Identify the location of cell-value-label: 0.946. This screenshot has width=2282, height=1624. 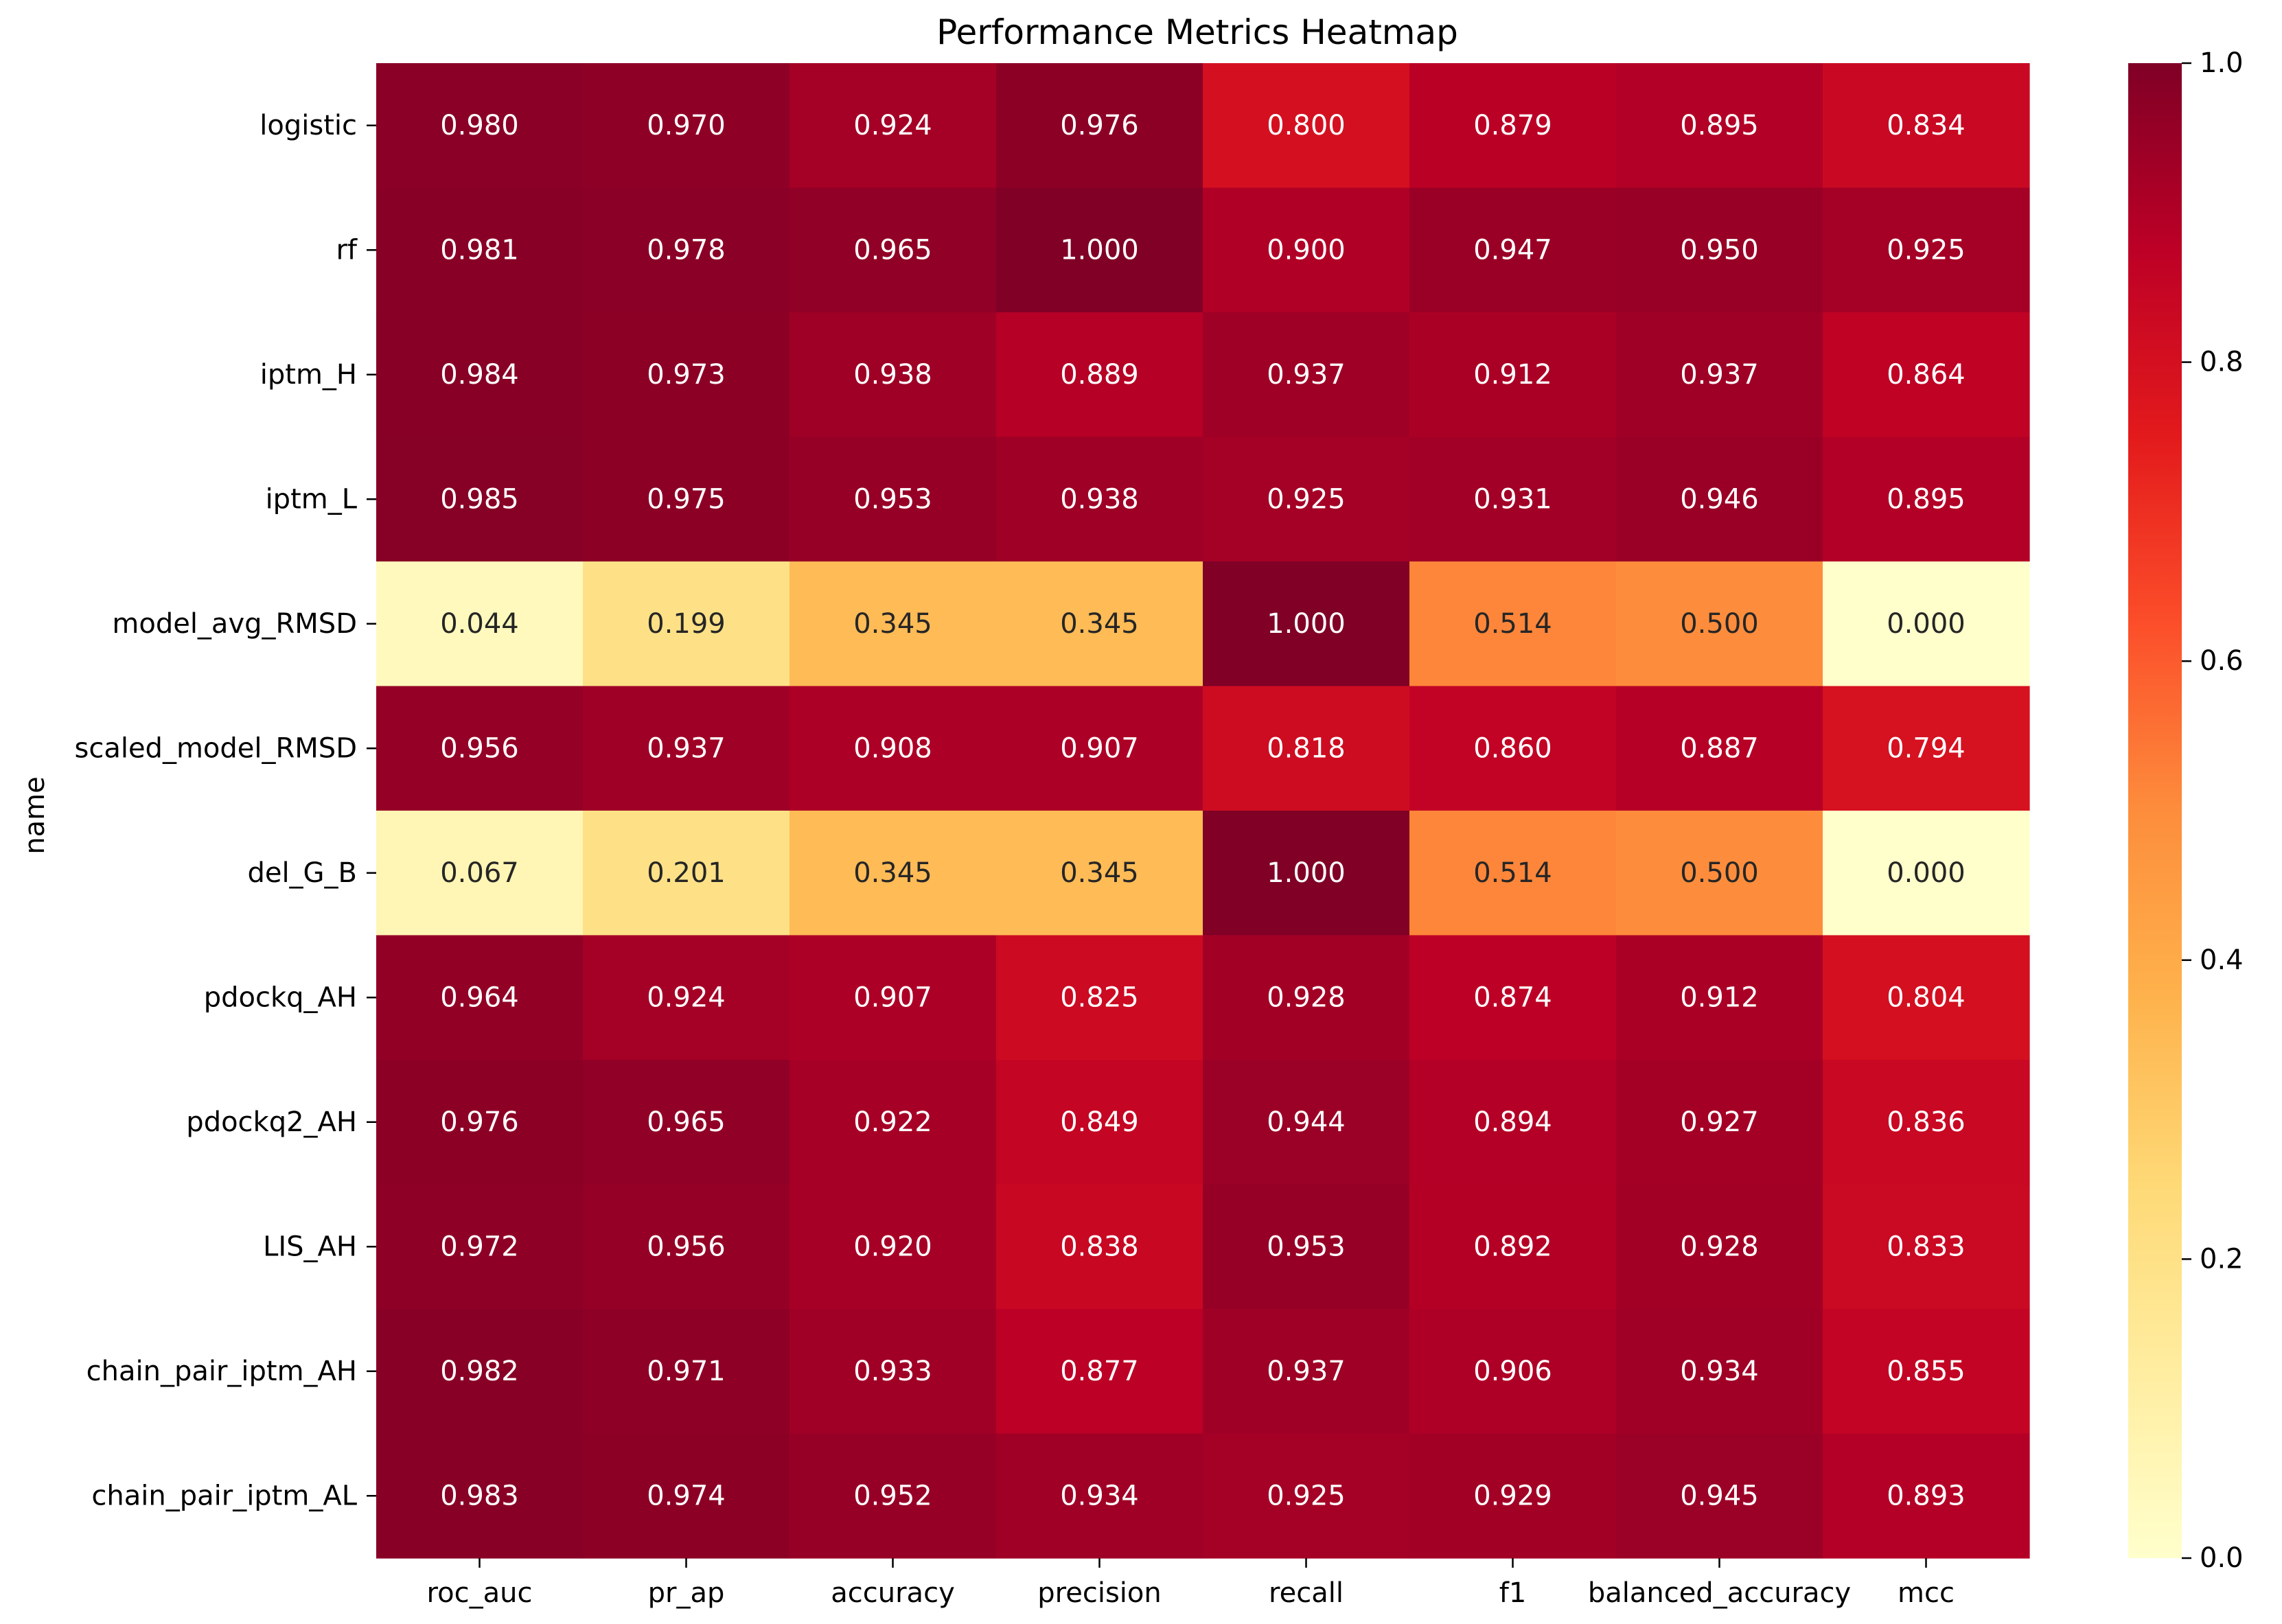
(1720, 499).